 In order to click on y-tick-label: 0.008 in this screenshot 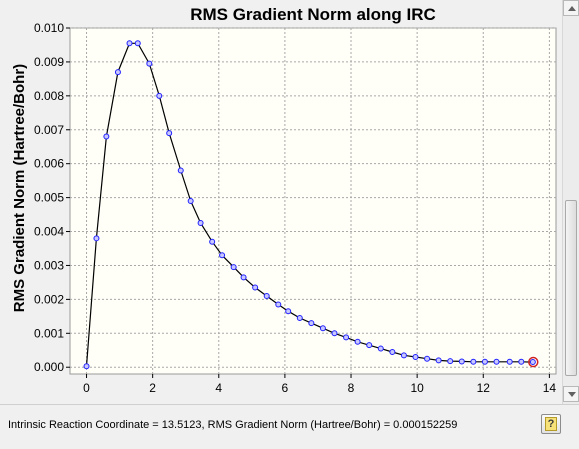, I will do `click(49, 96)`.